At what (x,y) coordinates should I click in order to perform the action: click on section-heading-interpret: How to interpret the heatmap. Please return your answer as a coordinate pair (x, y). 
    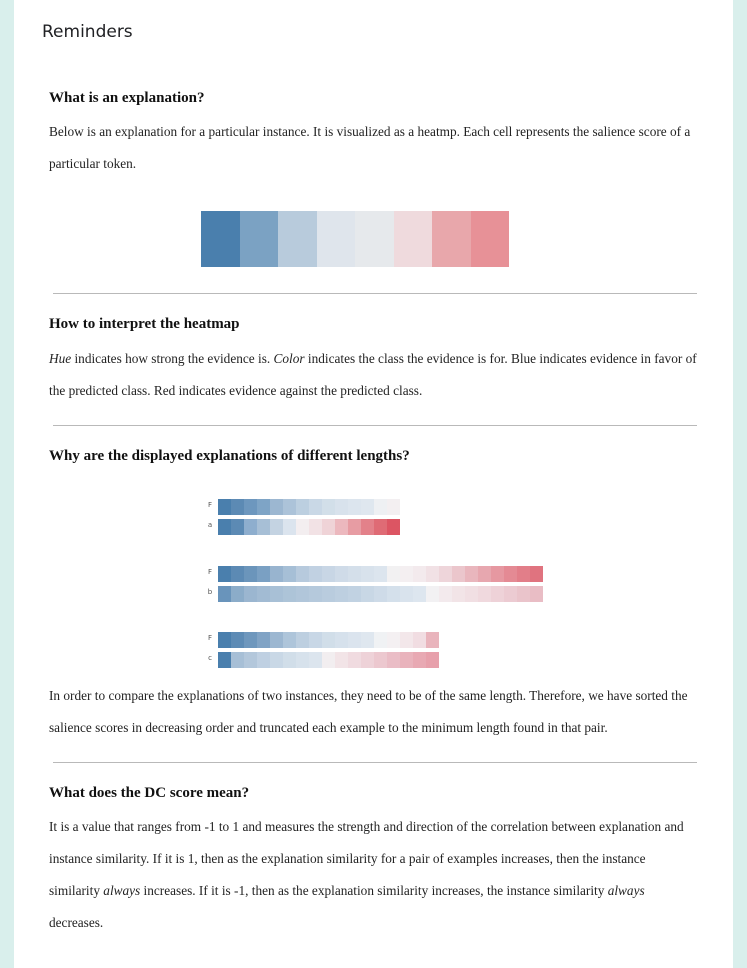
    Looking at the image, I should click on (144, 324).